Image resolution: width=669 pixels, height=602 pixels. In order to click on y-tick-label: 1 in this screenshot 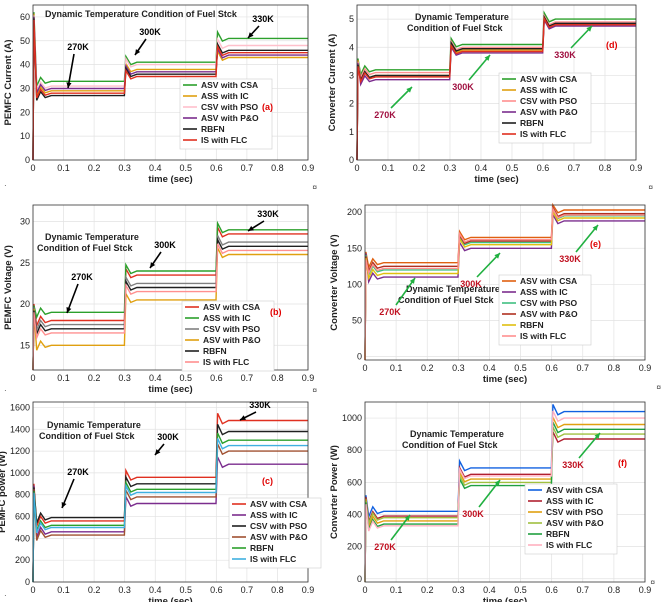, I will do `click(351, 132)`.